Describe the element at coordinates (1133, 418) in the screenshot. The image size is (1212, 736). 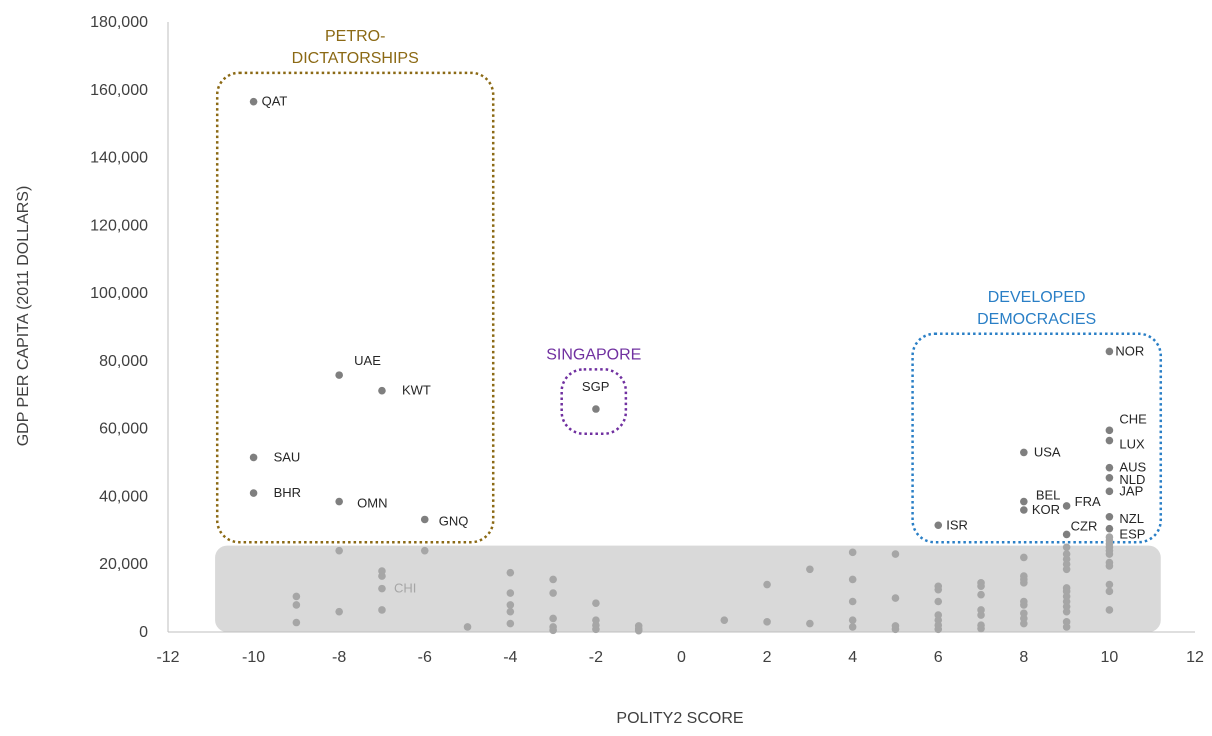
I see `point-label: CHE` at that location.